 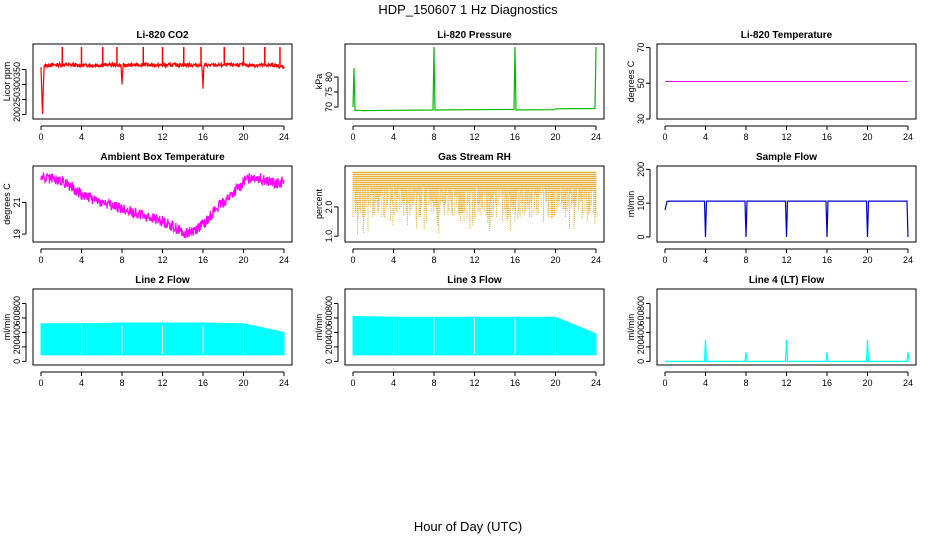 I want to click on y-tick-label: 1.0, so click(x=329, y=236).